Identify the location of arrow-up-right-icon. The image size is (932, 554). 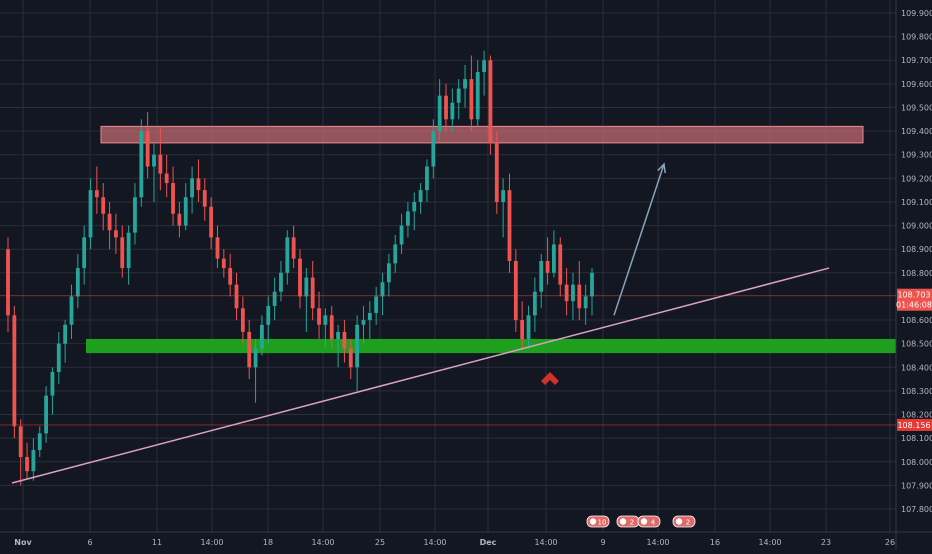
(661, 168).